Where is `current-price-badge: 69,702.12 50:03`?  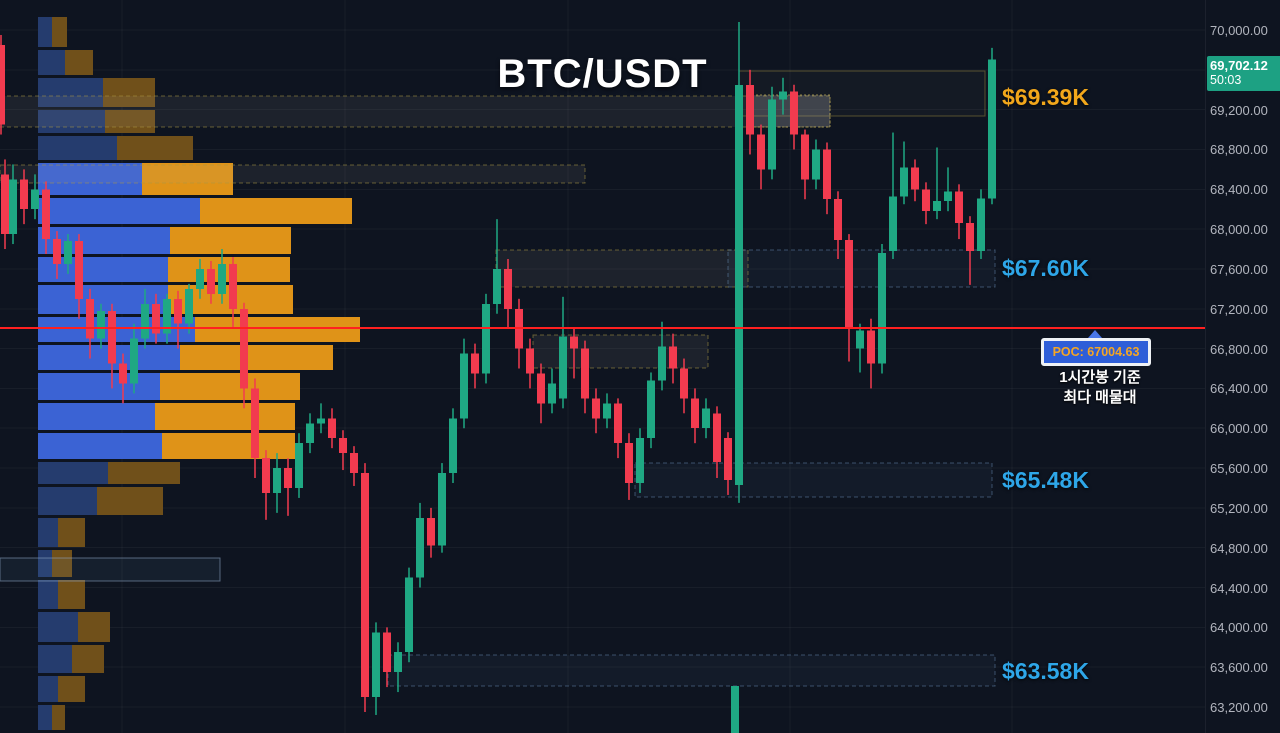 current-price-badge: 69,702.12 50:03 is located at coordinates (1243, 73).